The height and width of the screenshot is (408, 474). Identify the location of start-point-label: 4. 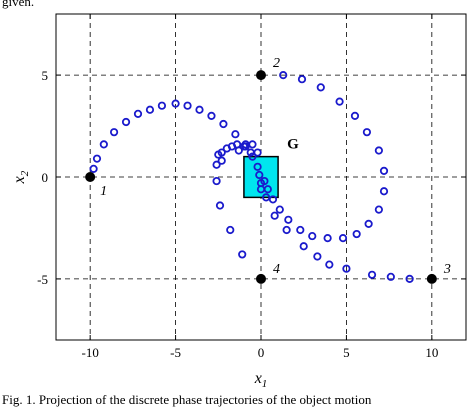
(276, 269).